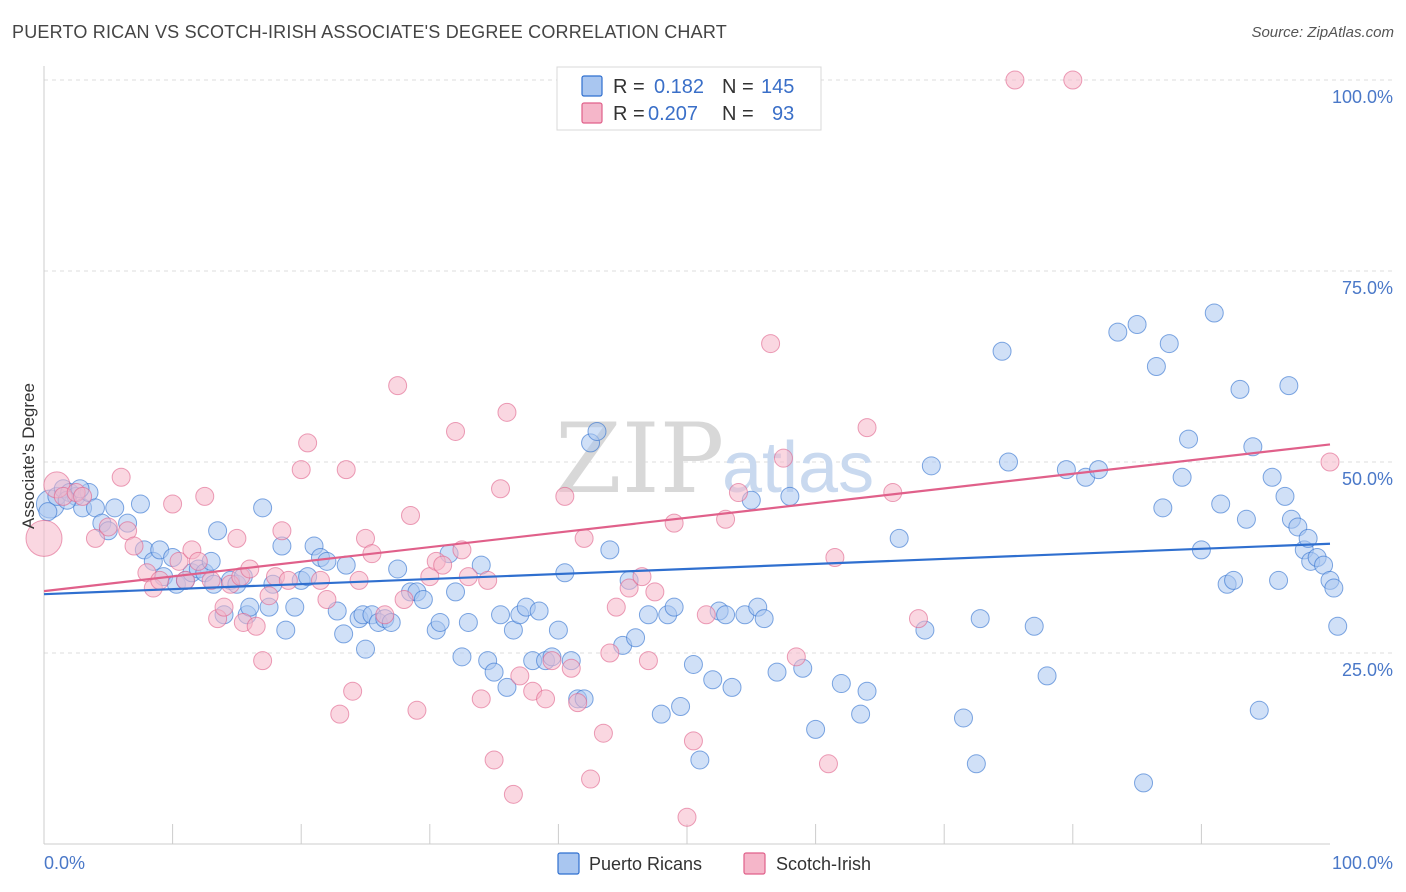 The image size is (1406, 892). I want to click on y-axis-title: Associate's Degree, so click(28, 456).